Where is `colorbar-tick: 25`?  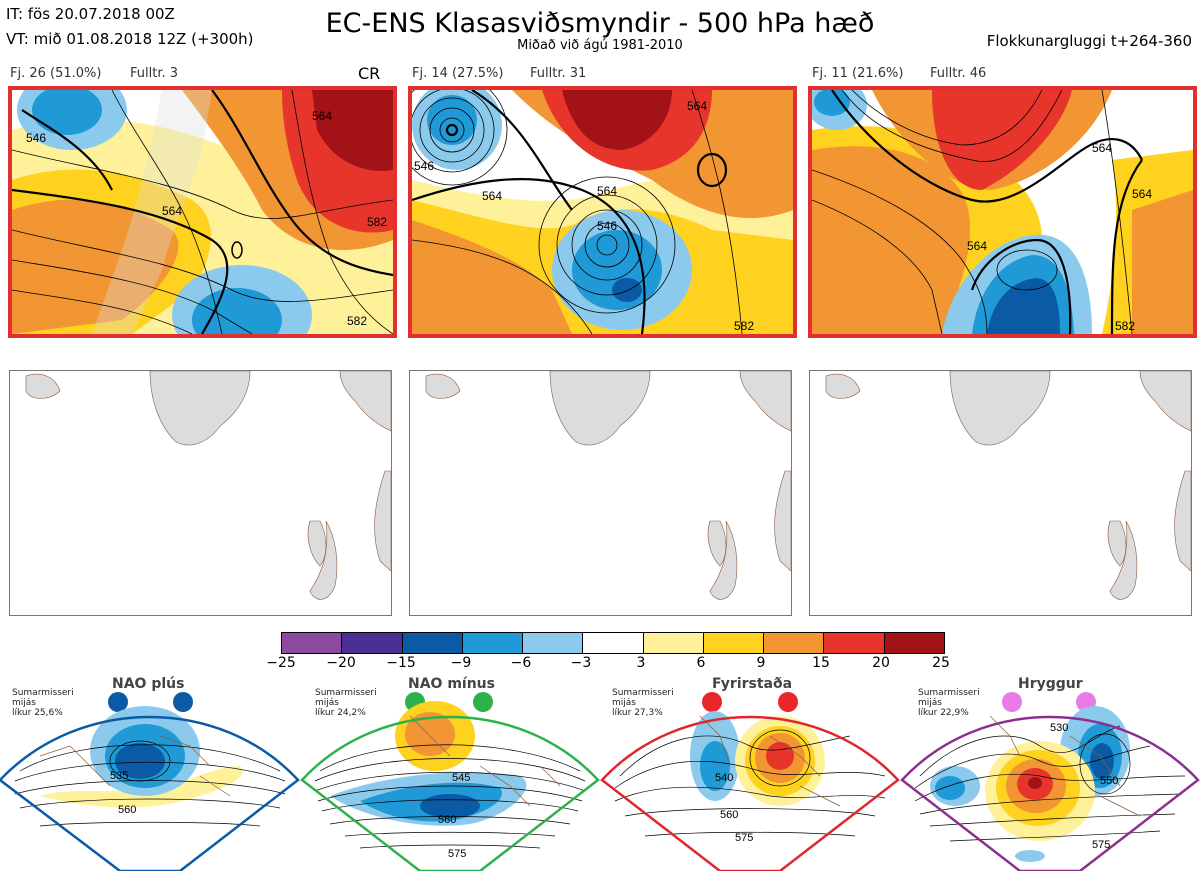
colorbar-tick: 25 is located at coordinates (941, 663).